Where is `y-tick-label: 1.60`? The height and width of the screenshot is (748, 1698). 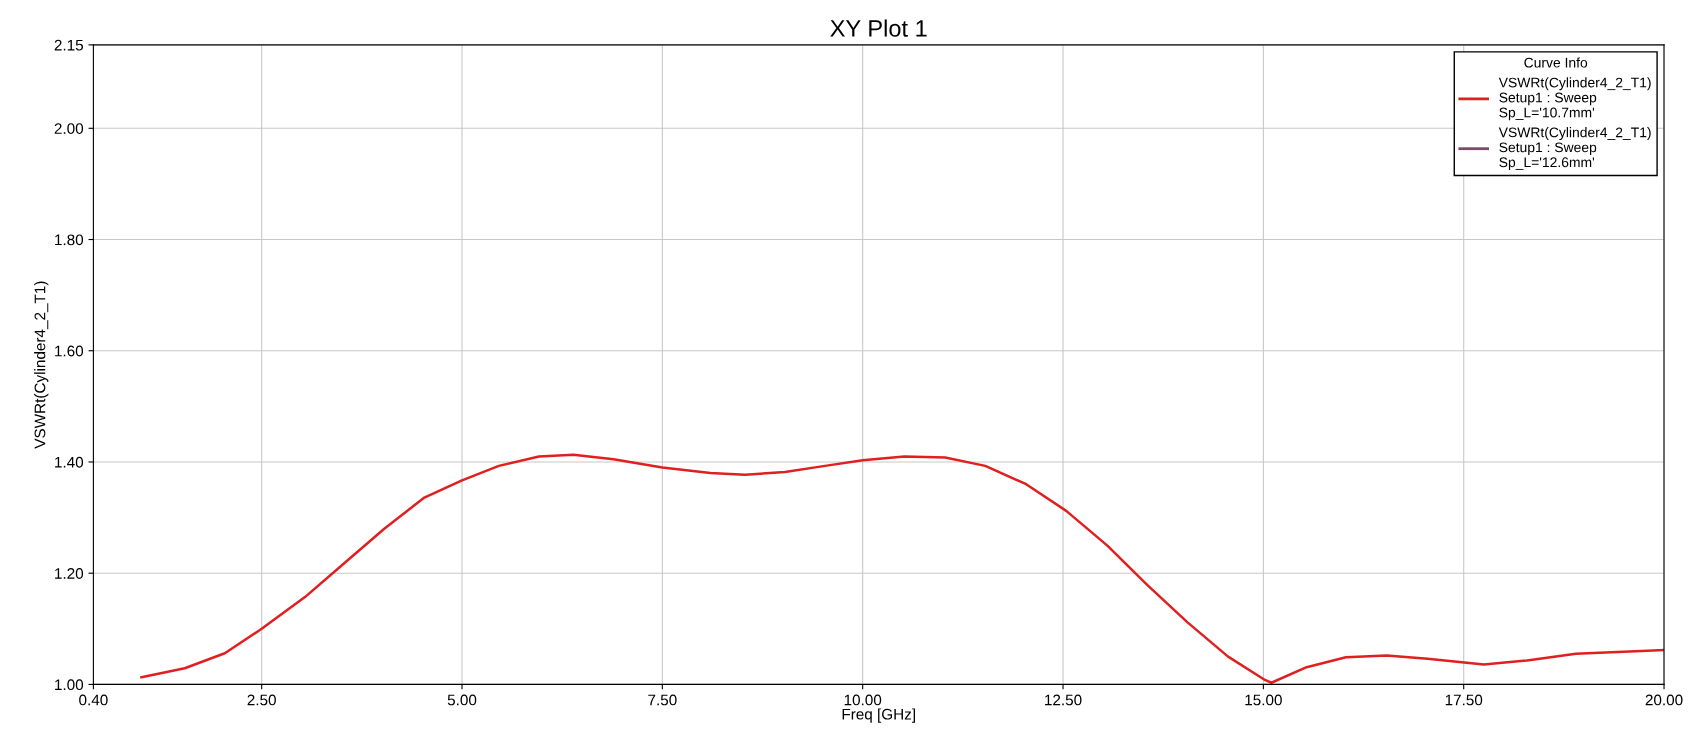
y-tick-label: 1.60 is located at coordinates (69, 351).